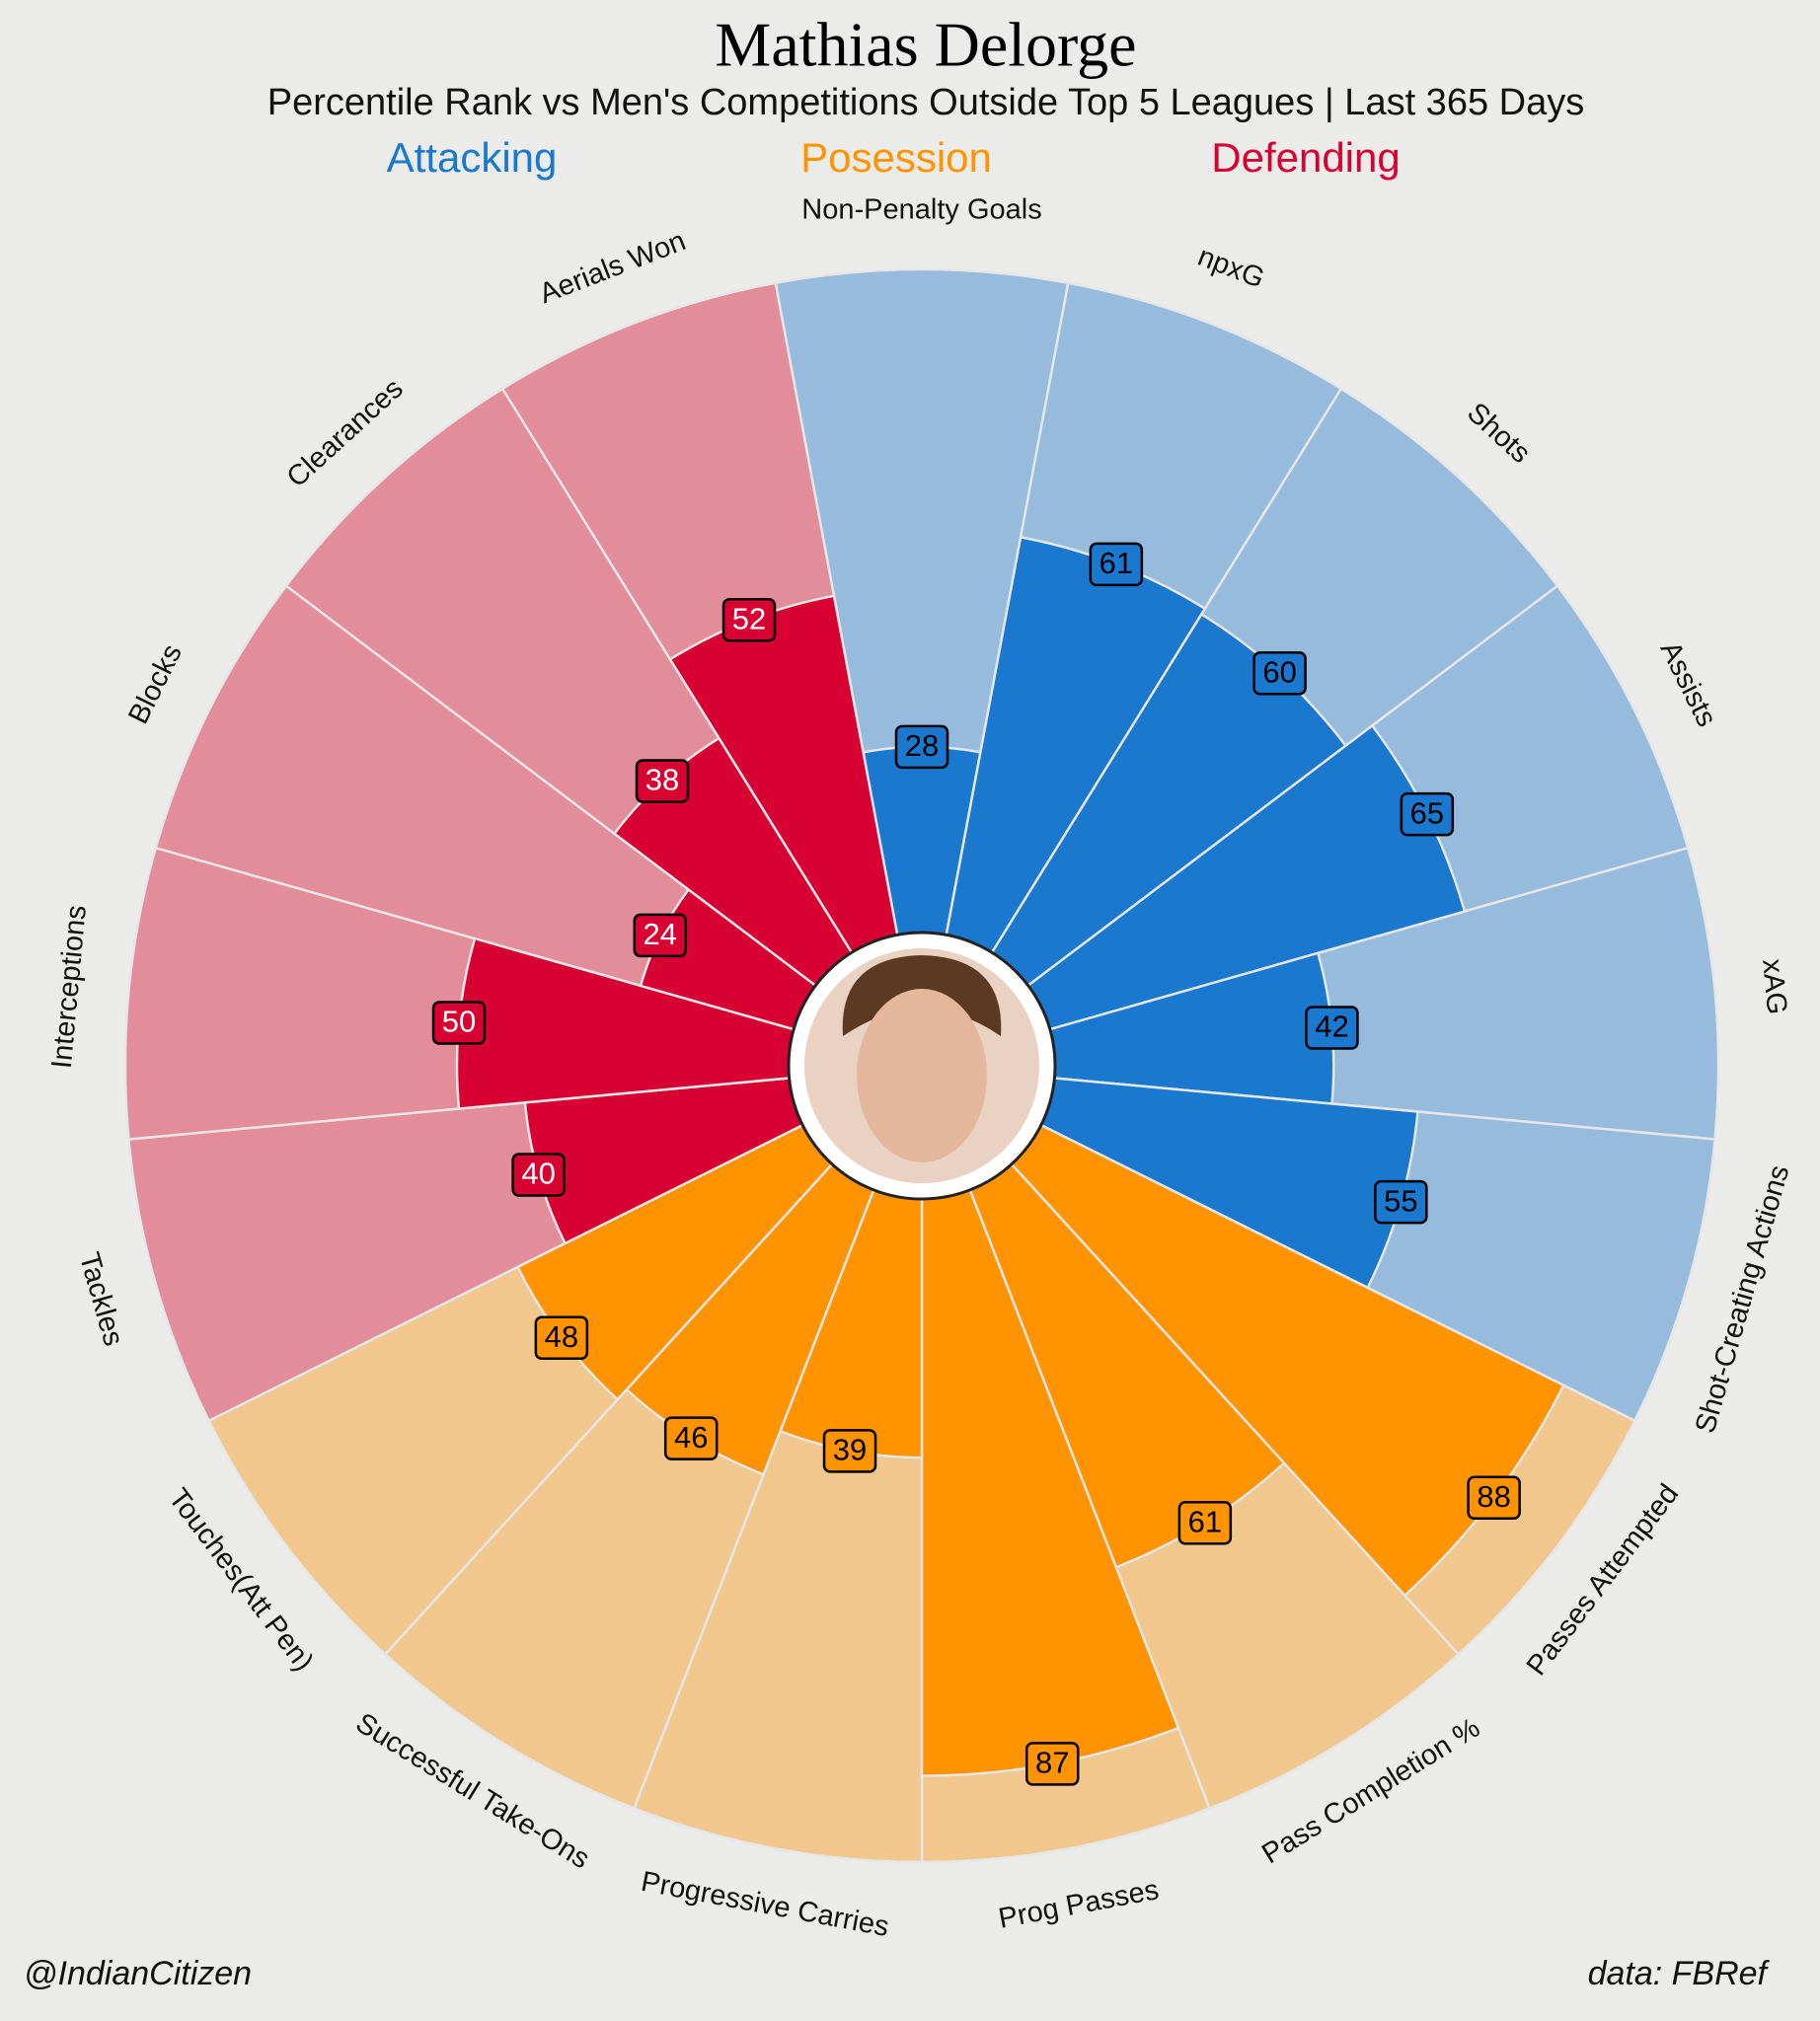 The width and height of the screenshot is (1820, 2021). I want to click on value-label: 88, so click(1493, 1497).